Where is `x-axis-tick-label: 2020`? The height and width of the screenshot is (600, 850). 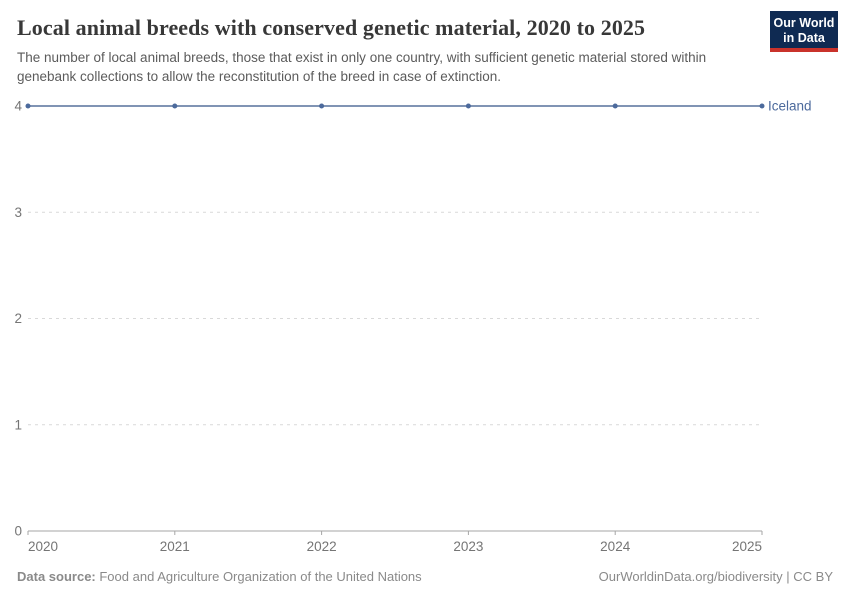
x-axis-tick-label: 2020 is located at coordinates (43, 546).